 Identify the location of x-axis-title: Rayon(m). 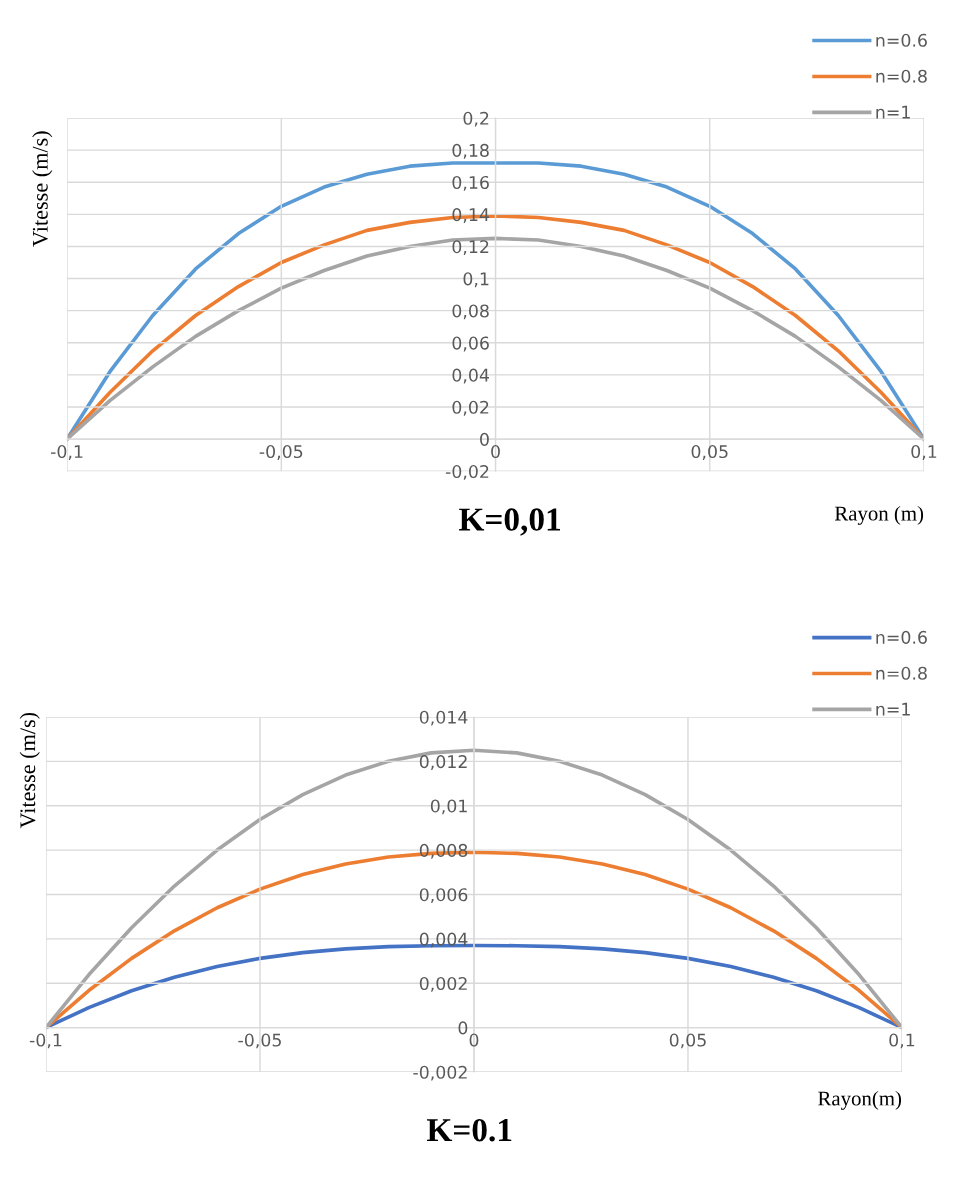
(860, 1100).